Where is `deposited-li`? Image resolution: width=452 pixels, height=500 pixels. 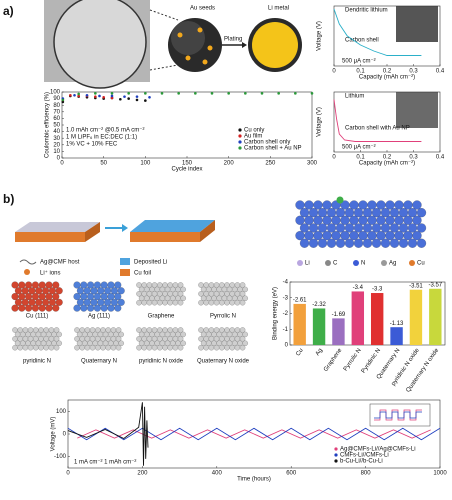 deposited-li is located at coordinates (172, 226).